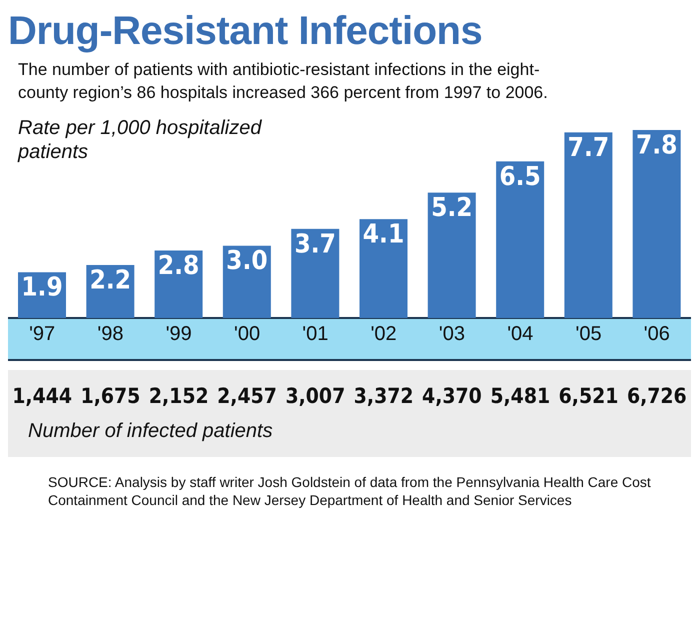 The width and height of the screenshot is (699, 621). I want to click on text: 1,444, so click(42, 396).